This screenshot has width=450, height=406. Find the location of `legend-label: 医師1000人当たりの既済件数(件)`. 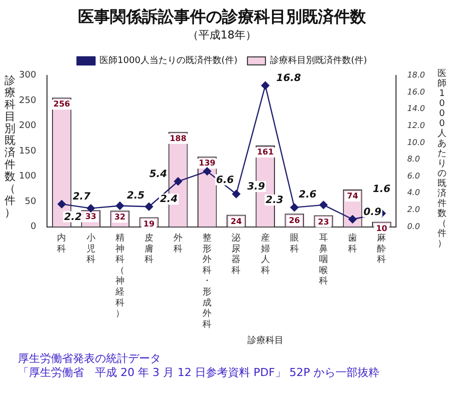

legend-label: 医師1000人当たりの既済件数(件) is located at coordinates (169, 60).